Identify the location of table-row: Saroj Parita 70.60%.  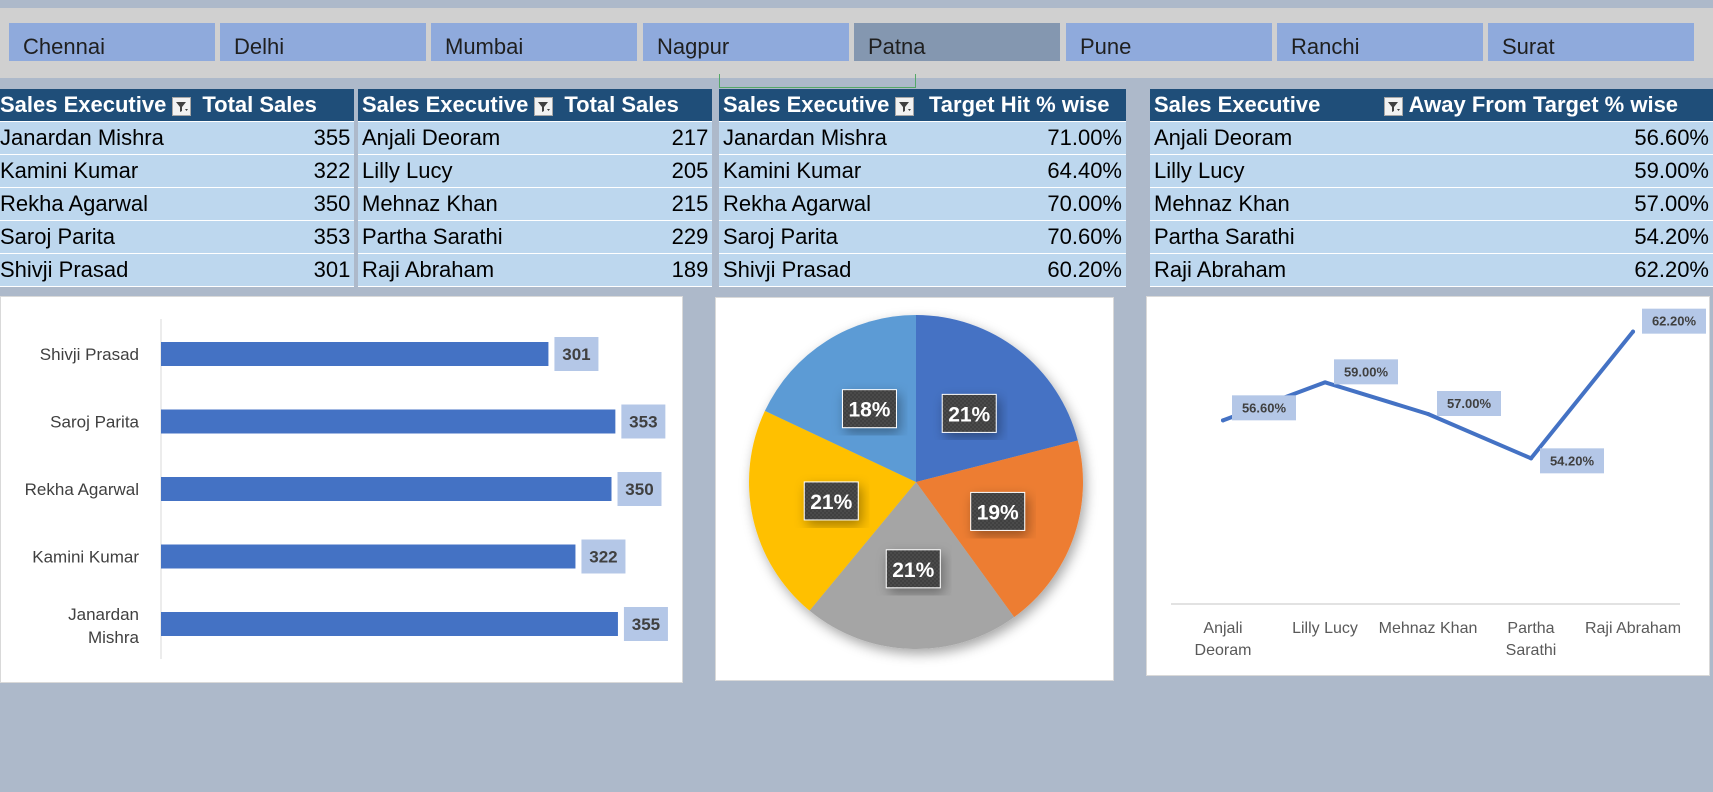
(922, 237).